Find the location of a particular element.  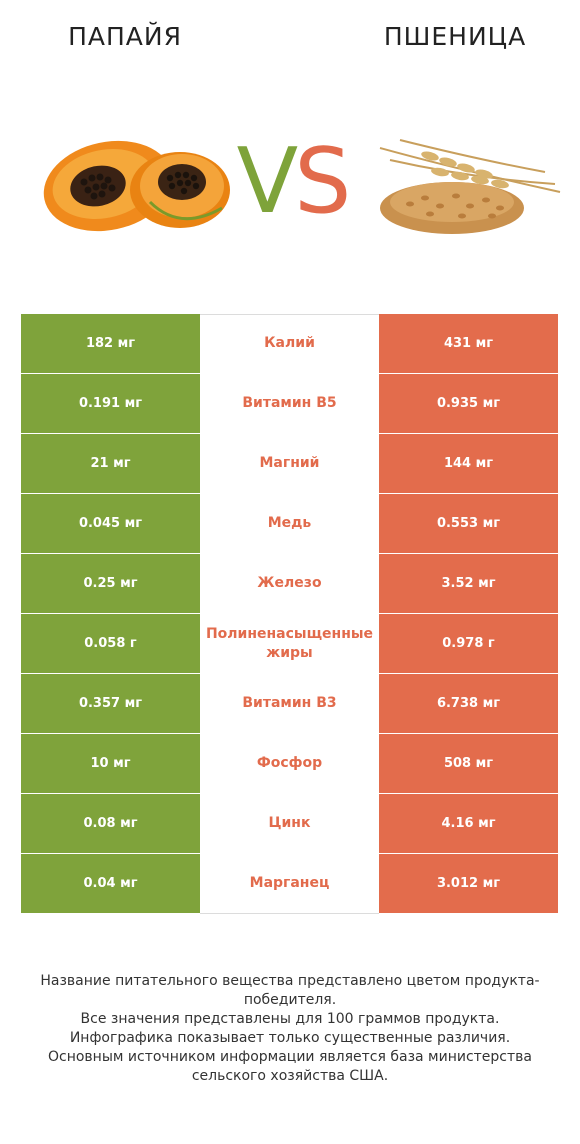

table-row: 0.045 мг Медь 0.553 мг is located at coordinates (289, 524).